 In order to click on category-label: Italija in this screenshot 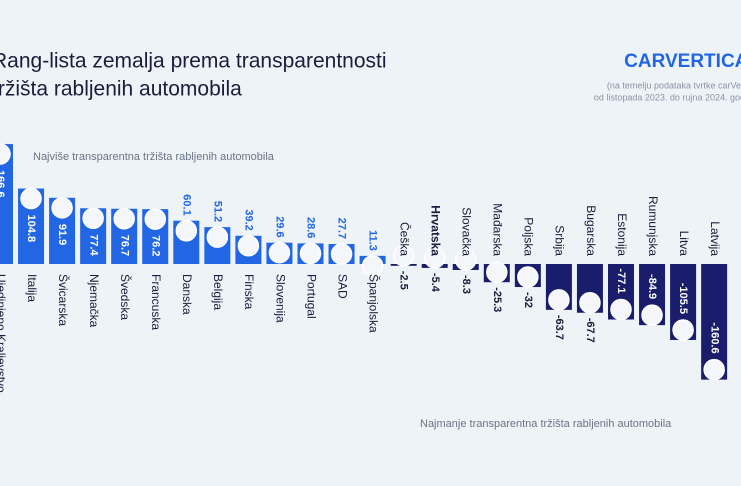, I will do `click(32, 288)`.